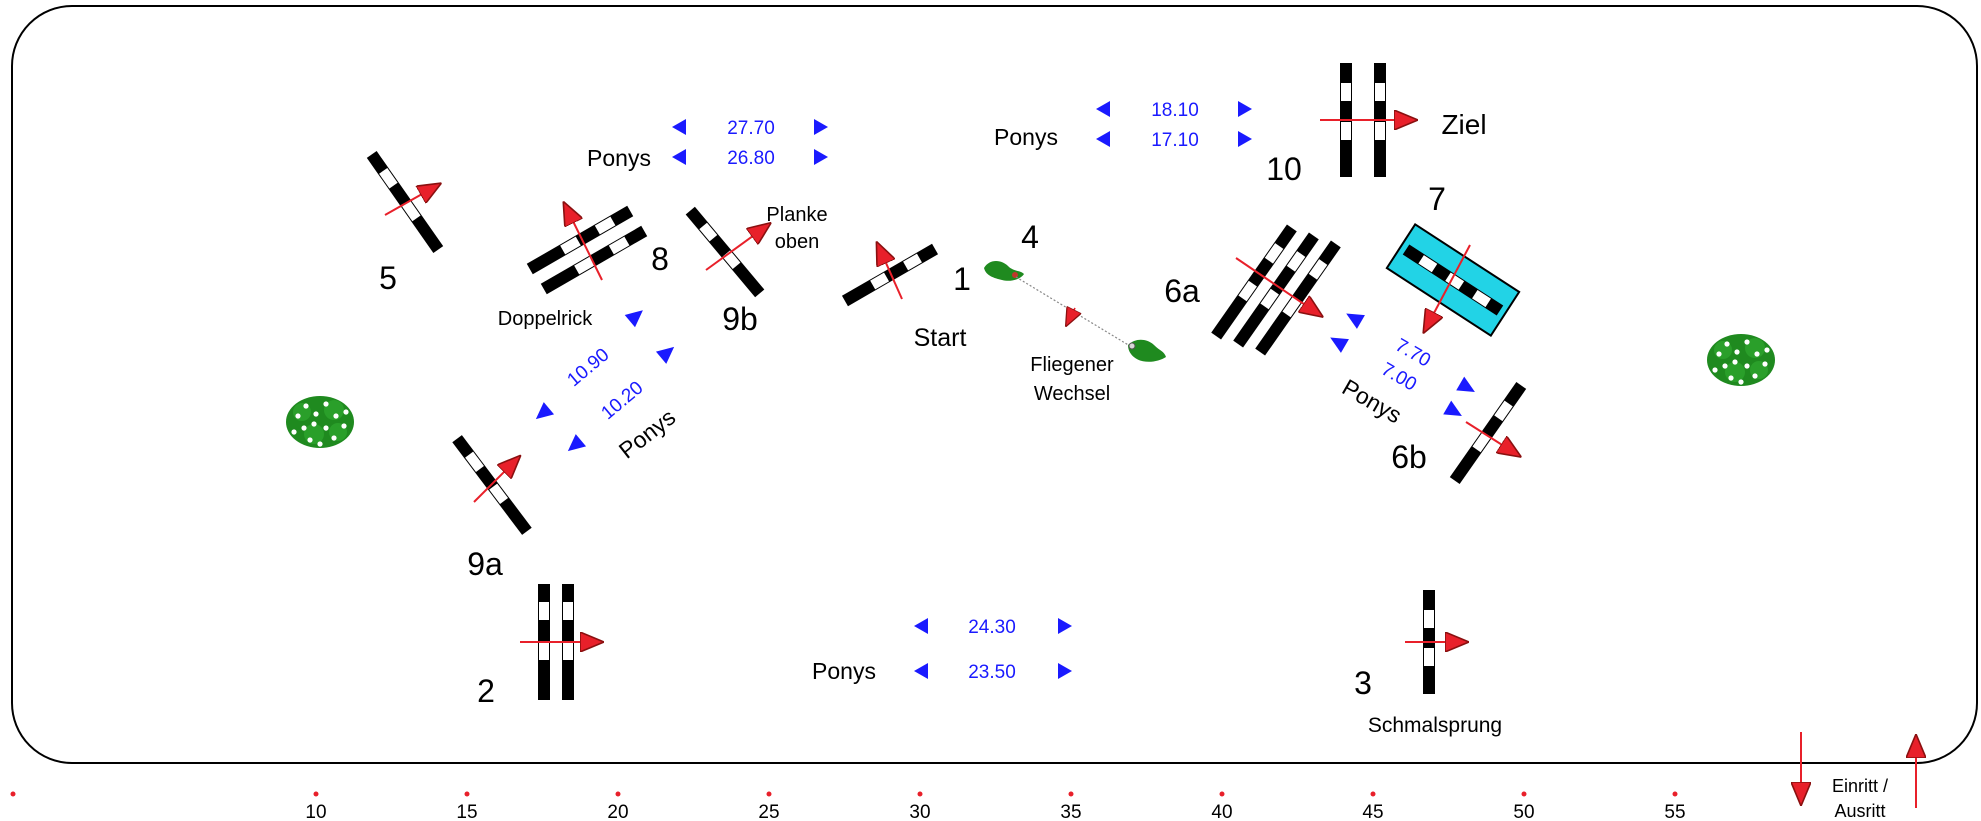  Describe the element at coordinates (962, 279) in the screenshot. I see `obstacle-label-1: 1` at that location.